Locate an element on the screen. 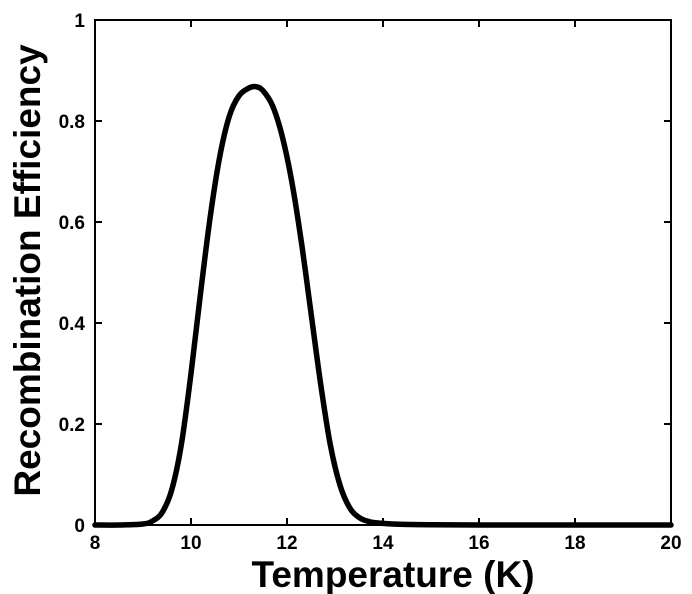 The height and width of the screenshot is (594, 692). x-tick-label: 18 is located at coordinates (574, 543).